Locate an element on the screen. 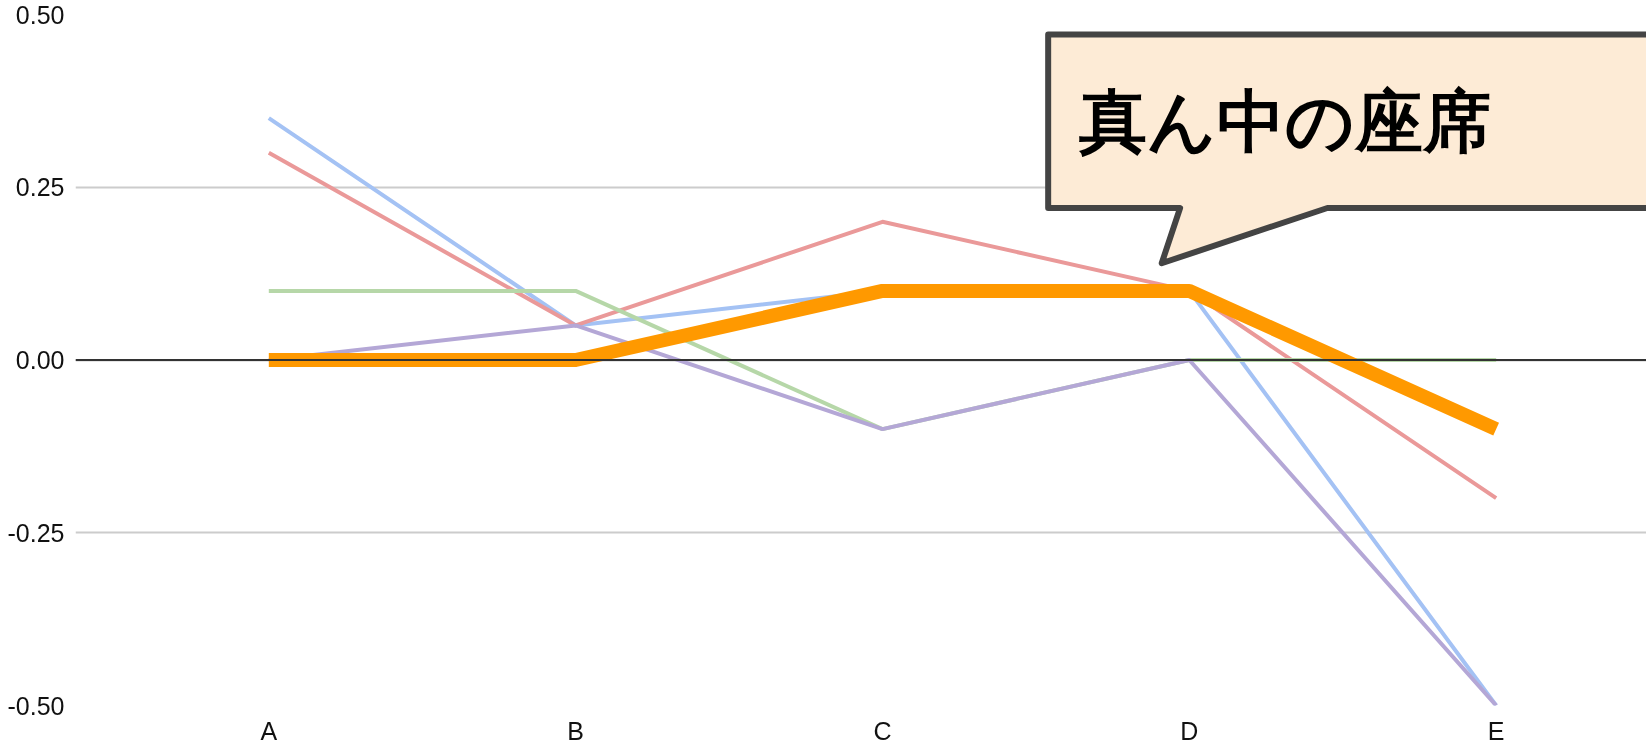 The image size is (1646, 747). y-tick-label: 0.00 is located at coordinates (40, 360).